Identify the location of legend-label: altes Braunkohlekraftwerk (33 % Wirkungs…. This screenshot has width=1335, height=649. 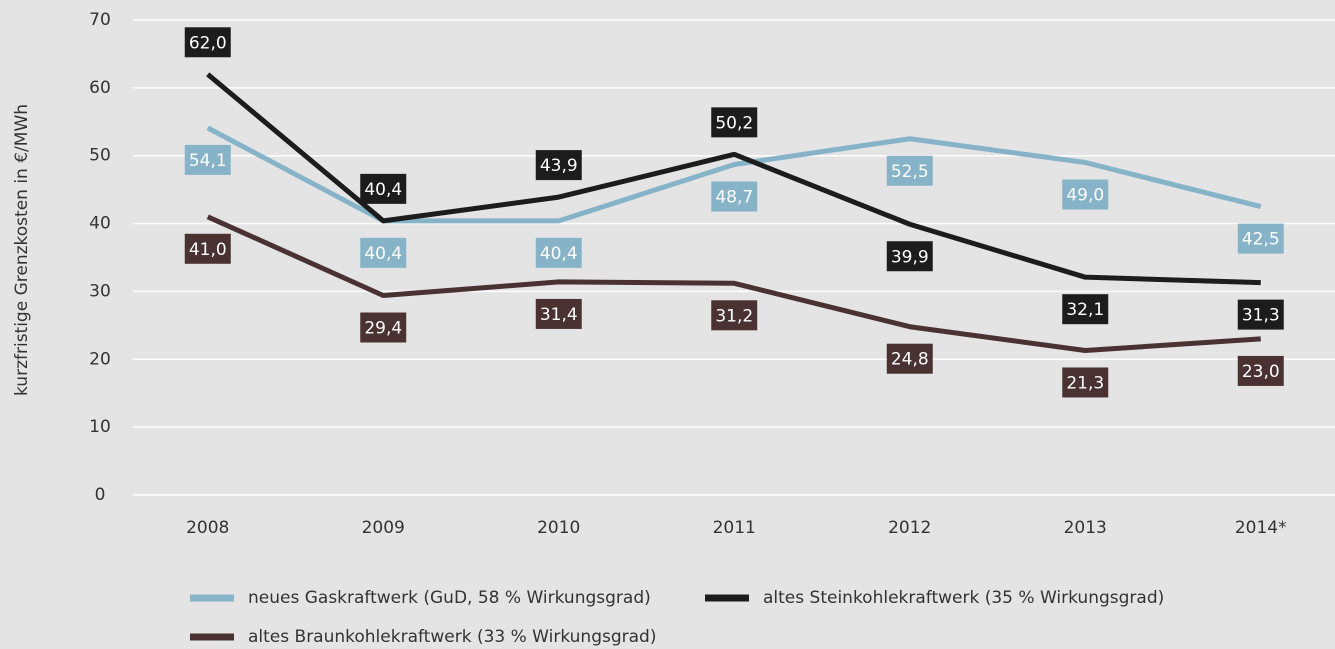
(452, 637).